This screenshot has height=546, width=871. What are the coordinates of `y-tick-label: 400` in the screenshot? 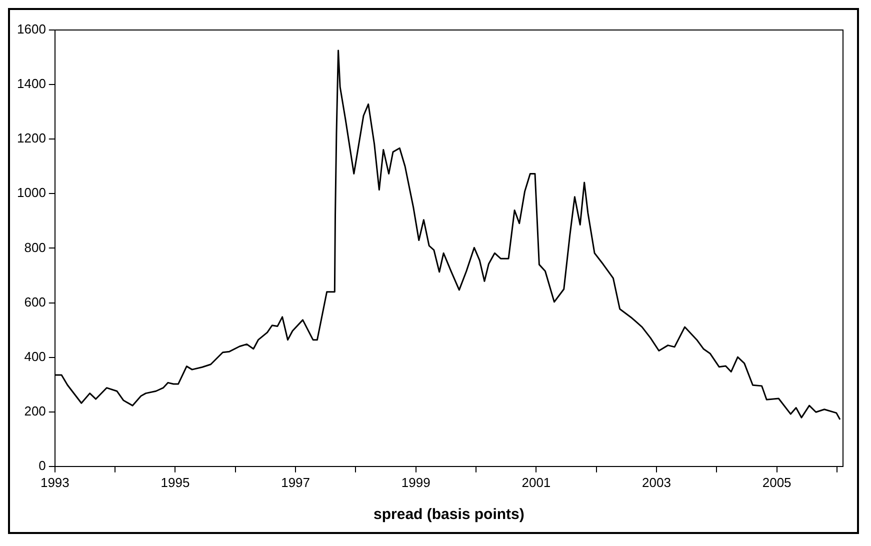 It's located at (35, 356).